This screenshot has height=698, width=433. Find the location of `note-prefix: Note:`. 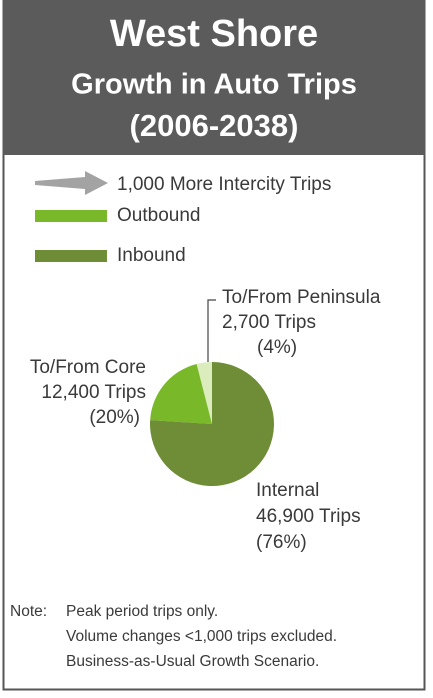

note-prefix: Note: is located at coordinates (28, 611).